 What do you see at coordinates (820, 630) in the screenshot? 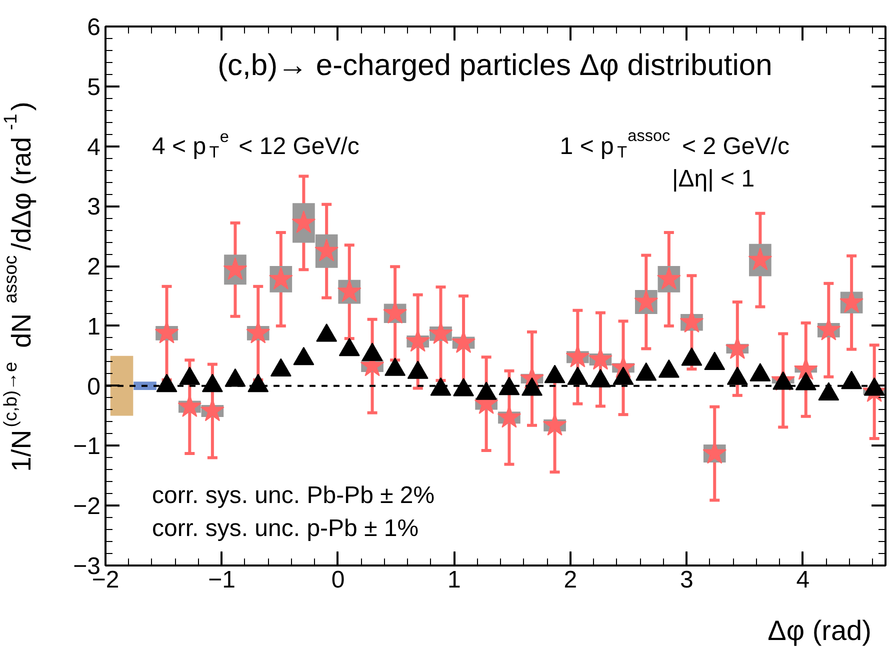
I see `x-axis-title: Δφ (rad)` at bounding box center [820, 630].